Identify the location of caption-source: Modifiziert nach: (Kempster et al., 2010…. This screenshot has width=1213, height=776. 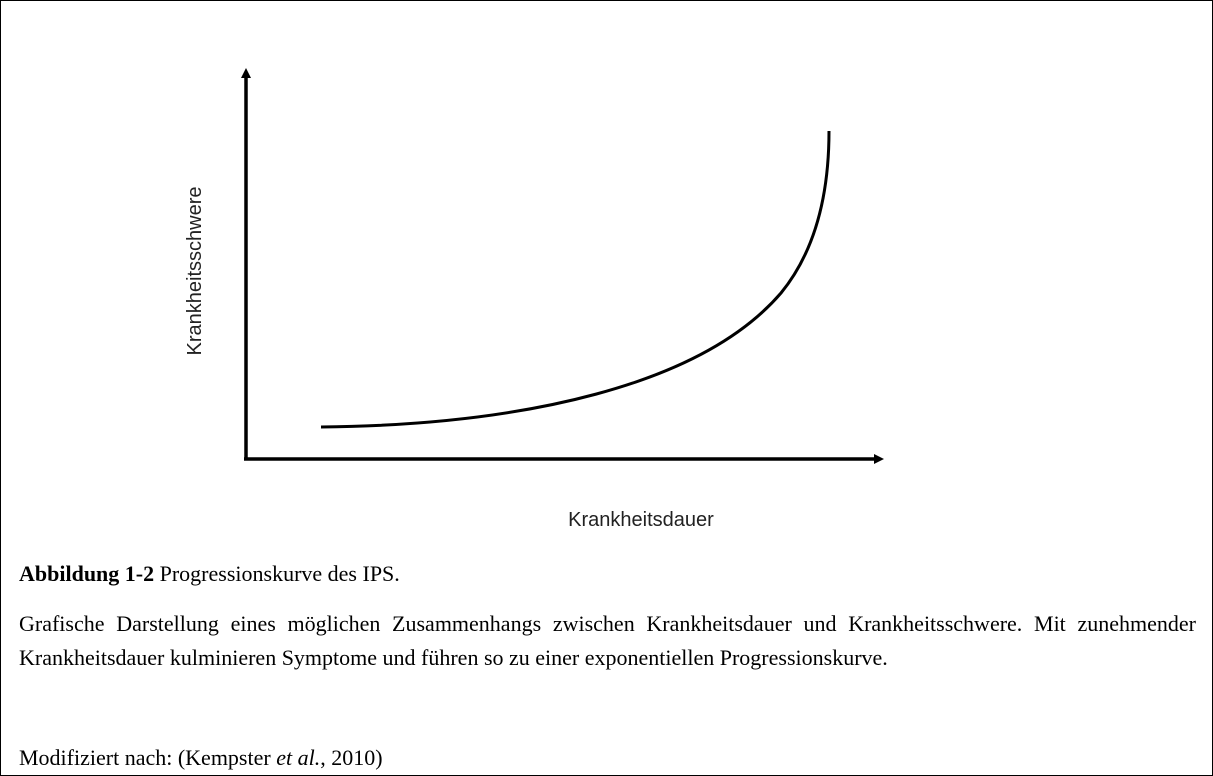
(201, 758).